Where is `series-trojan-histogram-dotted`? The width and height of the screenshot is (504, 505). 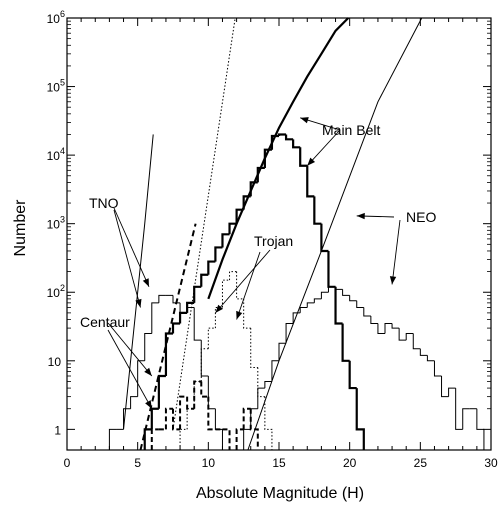
series-trojan-histogram-dotted is located at coordinates (226, 360).